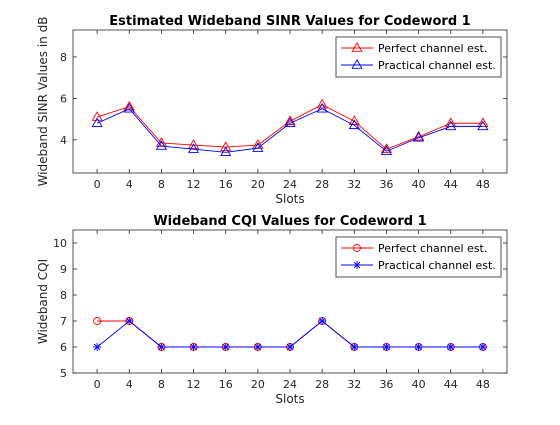 The height and width of the screenshot is (425, 560). Describe the element at coordinates (289, 221) in the screenshot. I see `chart-title: Wideband CQI Values for Codeword 1` at that location.